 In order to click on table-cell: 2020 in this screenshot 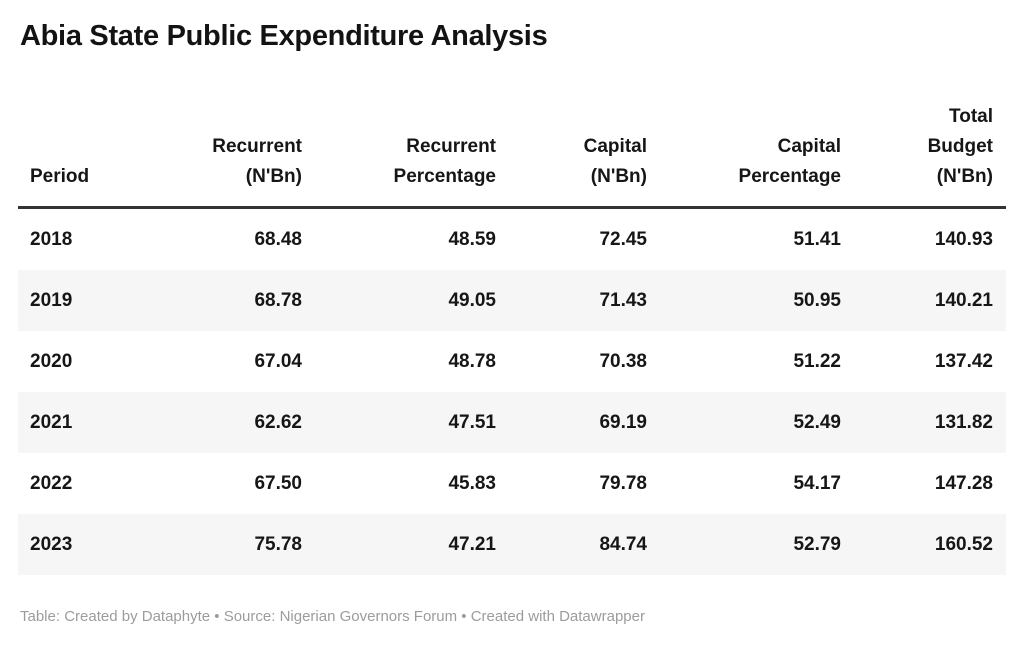, I will do `click(51, 361)`.